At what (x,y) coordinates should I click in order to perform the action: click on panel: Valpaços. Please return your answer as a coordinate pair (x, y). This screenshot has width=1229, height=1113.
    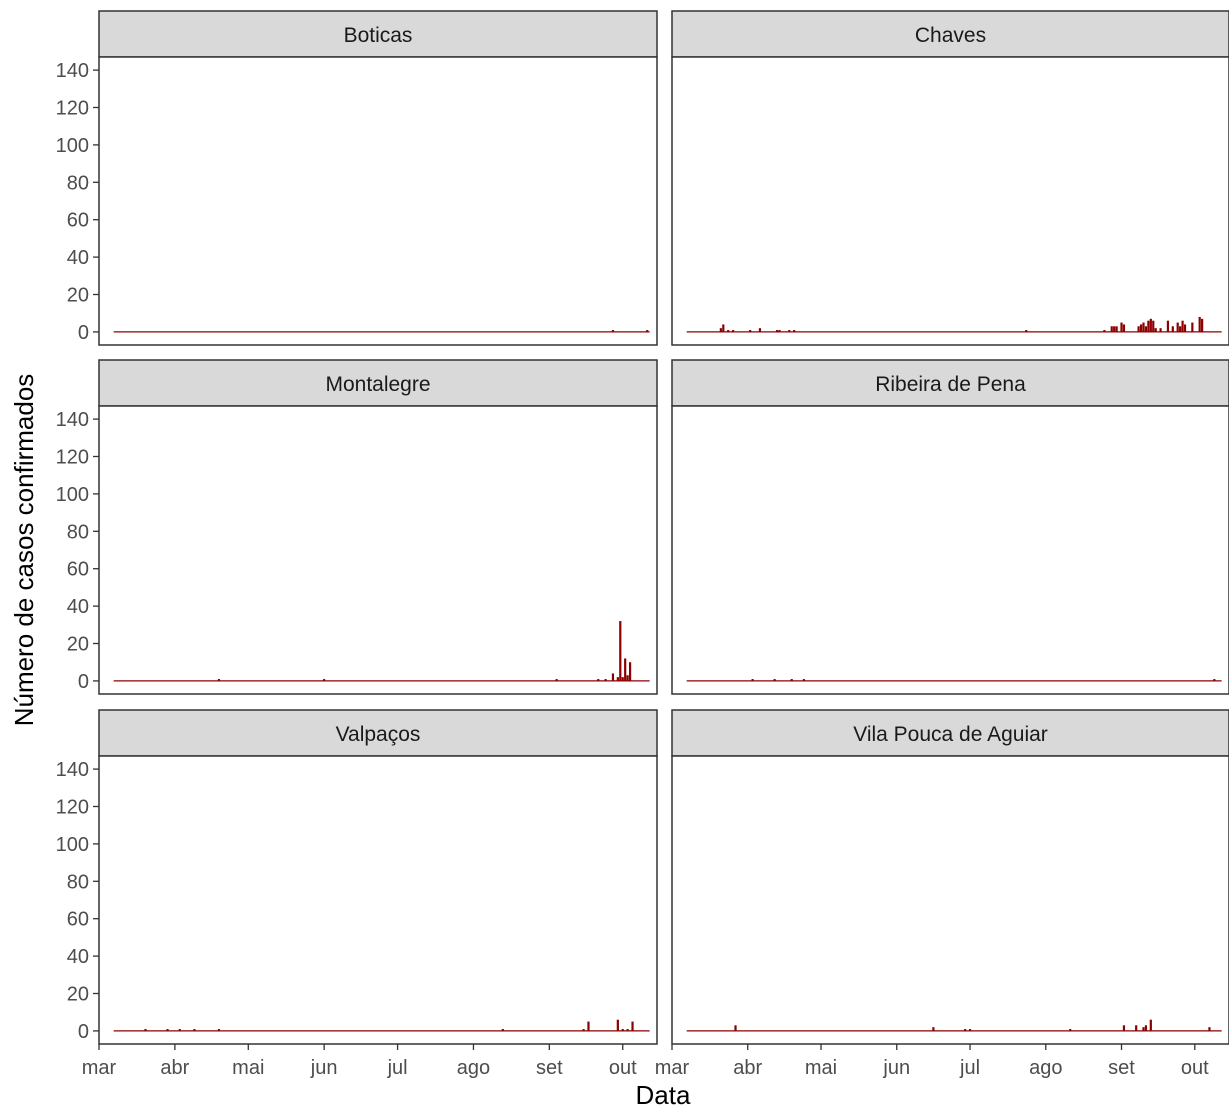
    Looking at the image, I should click on (378, 877).